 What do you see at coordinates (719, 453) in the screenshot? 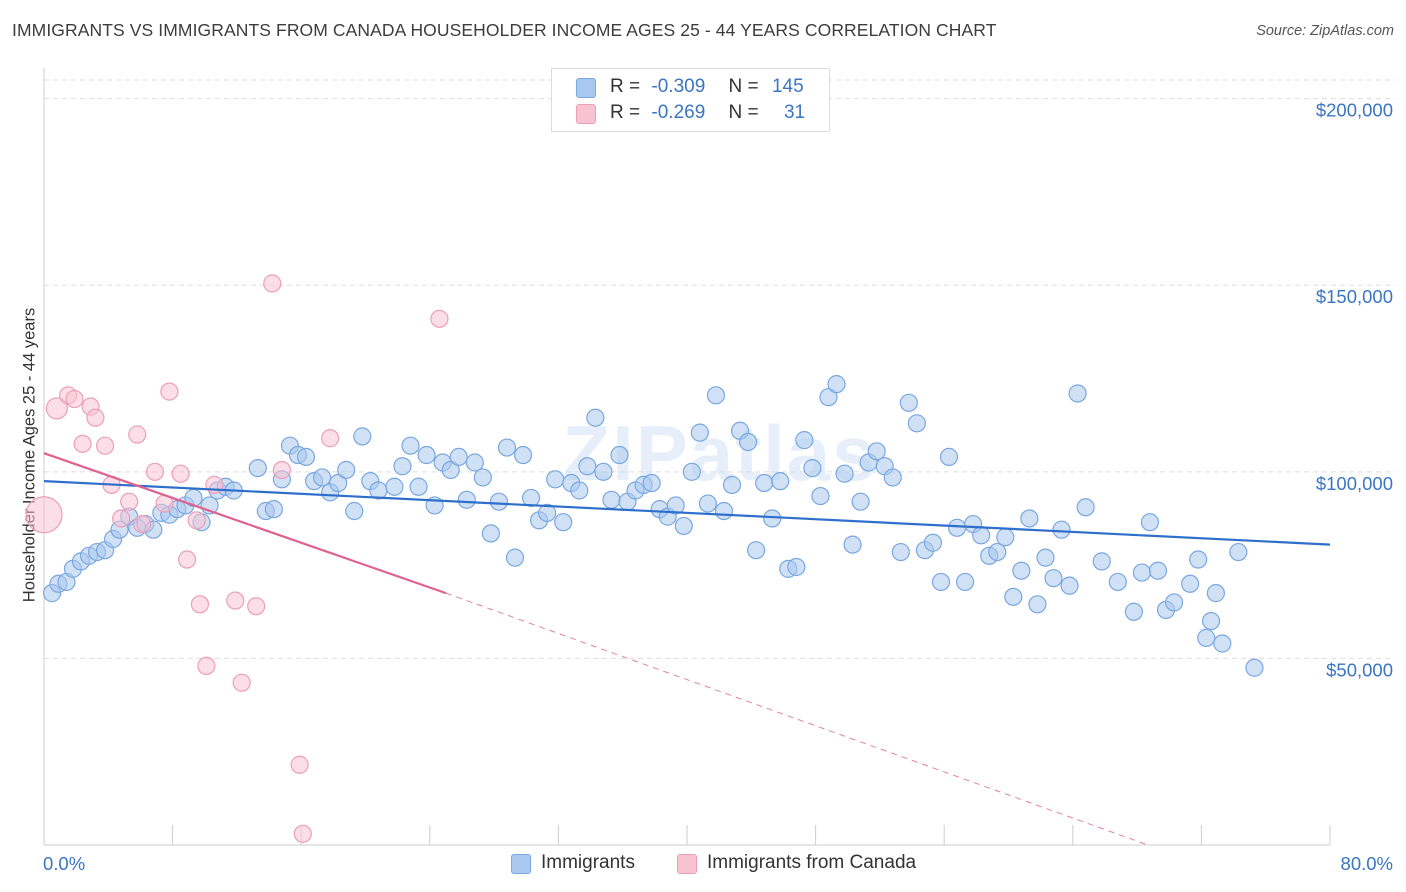
I see `watermark: ZIPatlas` at bounding box center [719, 453].